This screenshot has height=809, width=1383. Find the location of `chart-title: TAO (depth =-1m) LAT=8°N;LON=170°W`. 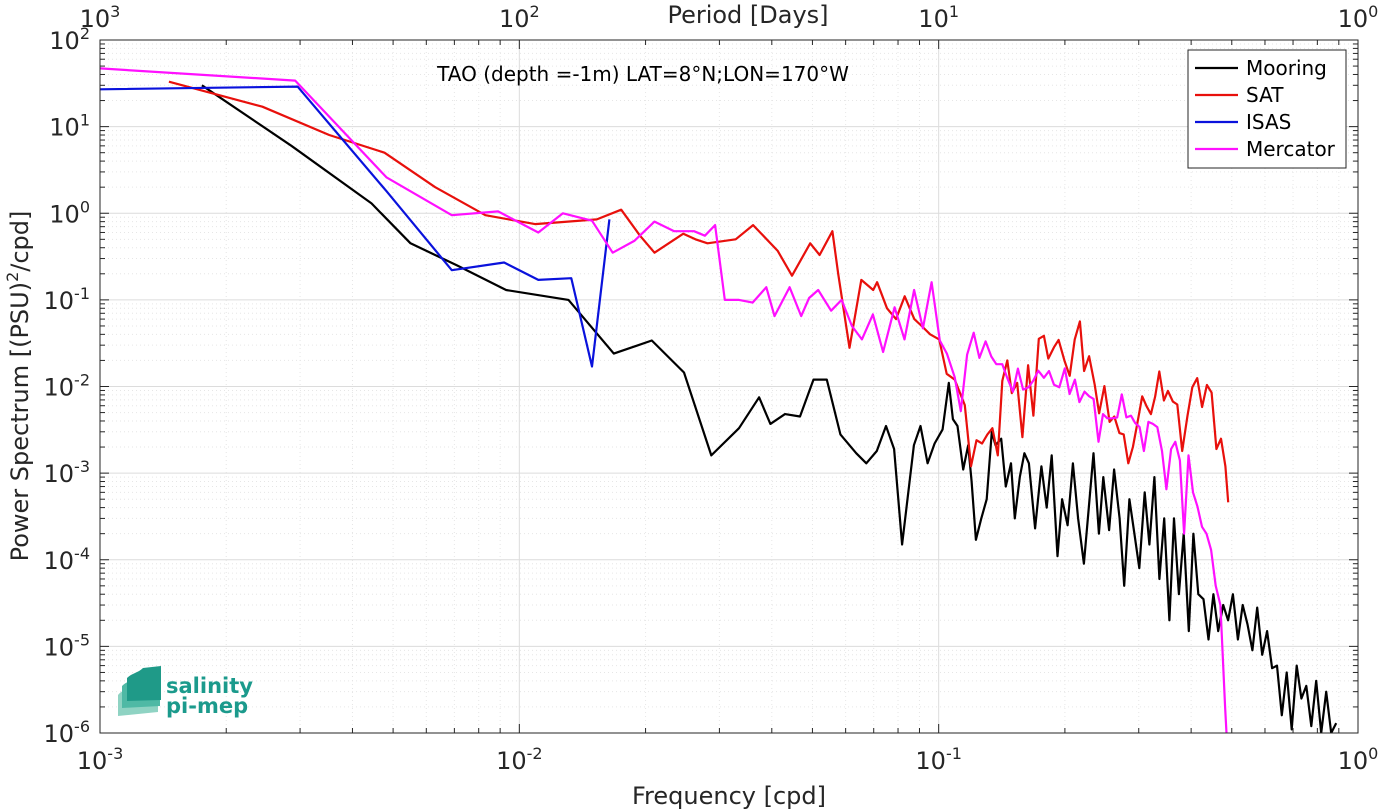

chart-title: TAO (depth =-1m) LAT=8°N;LON=170°W is located at coordinates (642, 74).